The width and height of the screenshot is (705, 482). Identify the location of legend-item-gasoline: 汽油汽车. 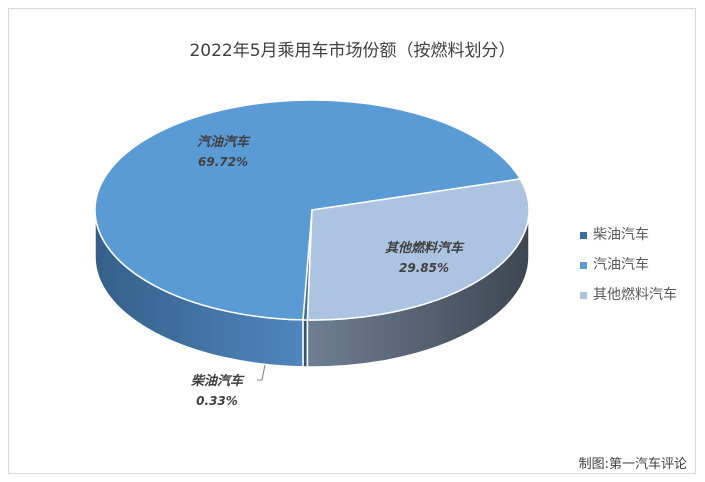
(628, 265).